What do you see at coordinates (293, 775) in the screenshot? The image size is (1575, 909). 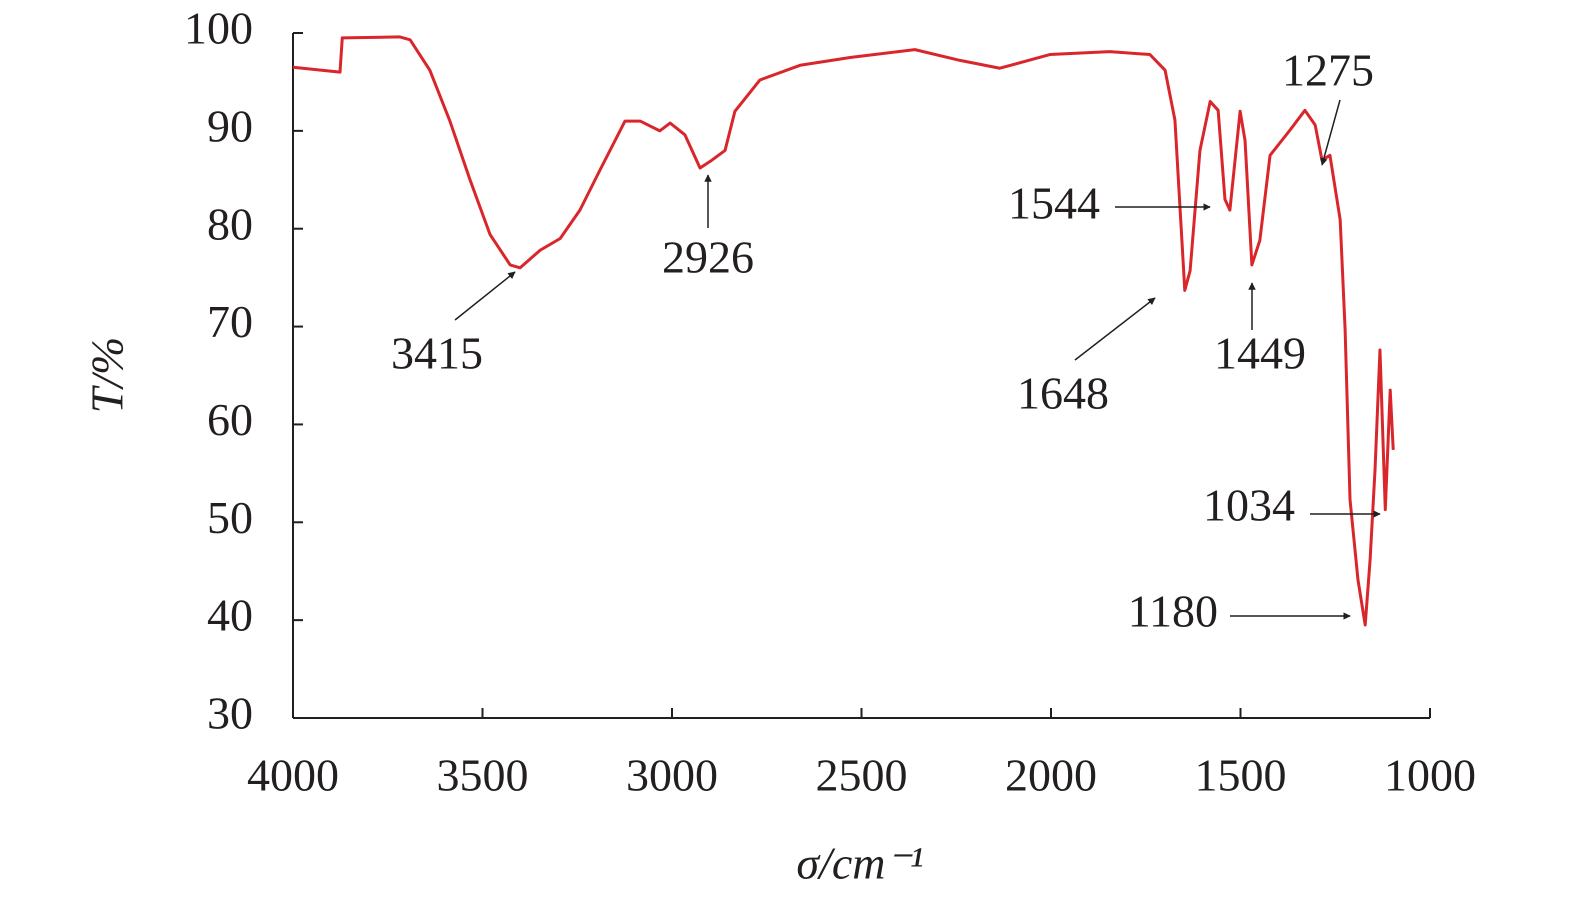 I see `x-tick-label: 4000` at bounding box center [293, 775].